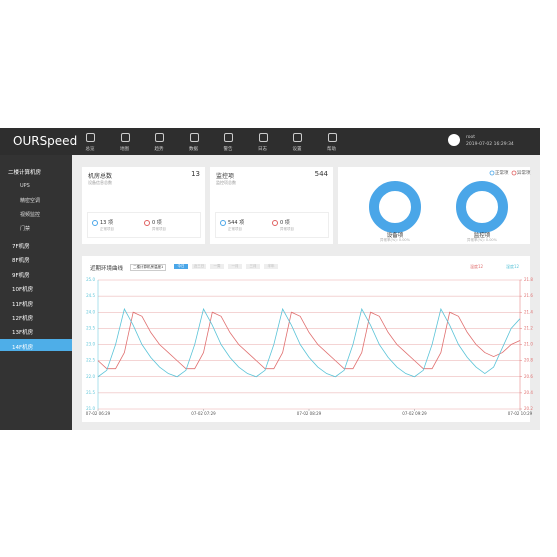 The image size is (557, 557). Describe the element at coordinates (272, 225) in the screenshot. I see `box-border` at that location.